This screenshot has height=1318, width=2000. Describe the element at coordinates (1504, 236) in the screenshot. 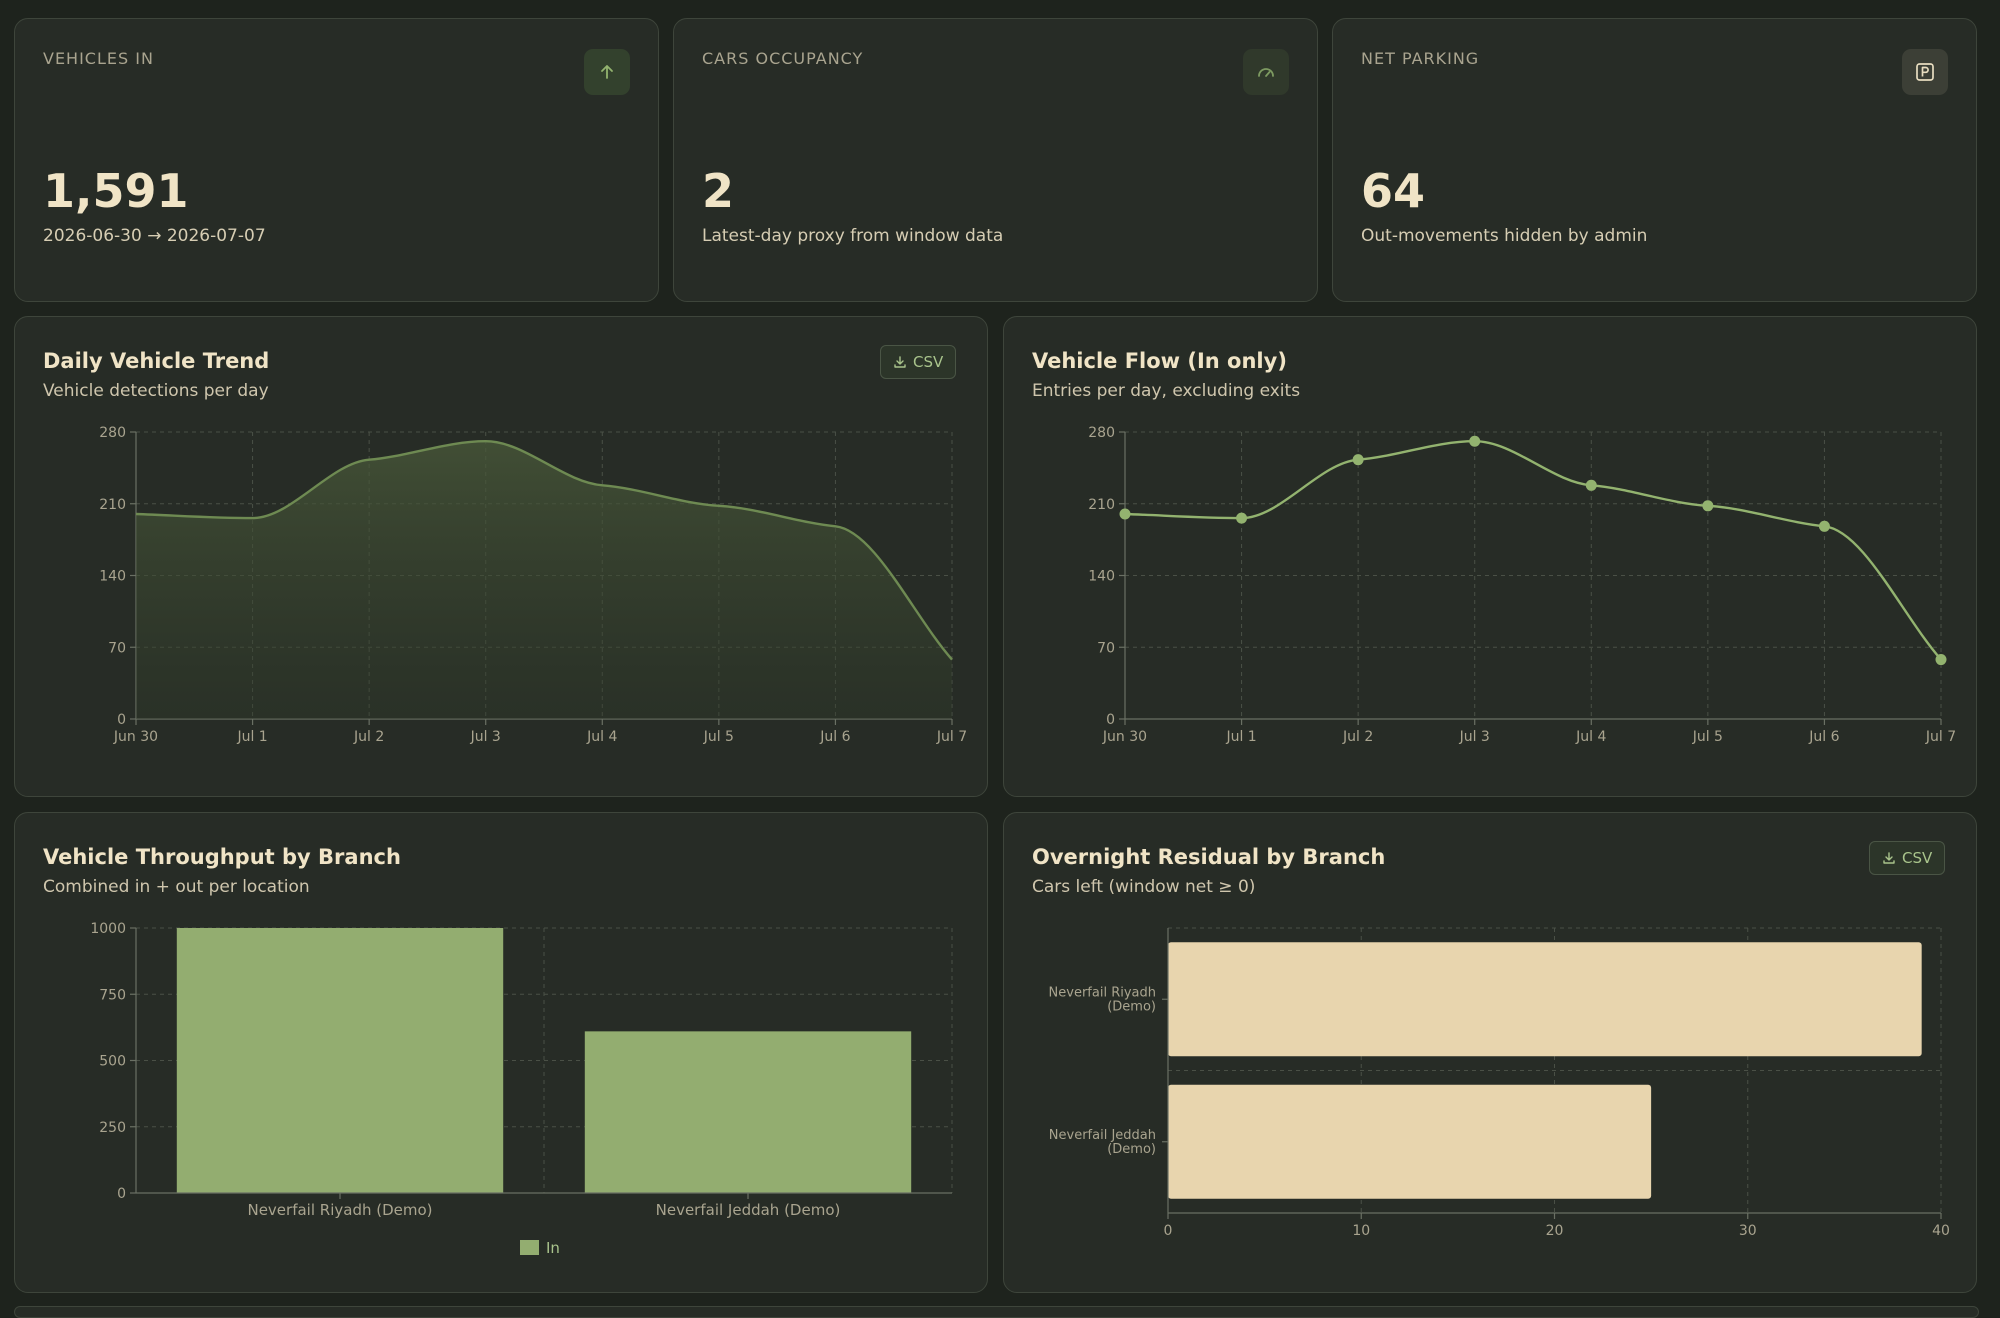

I see `kpi-subtext: Out-movements hidden by admin` at that location.